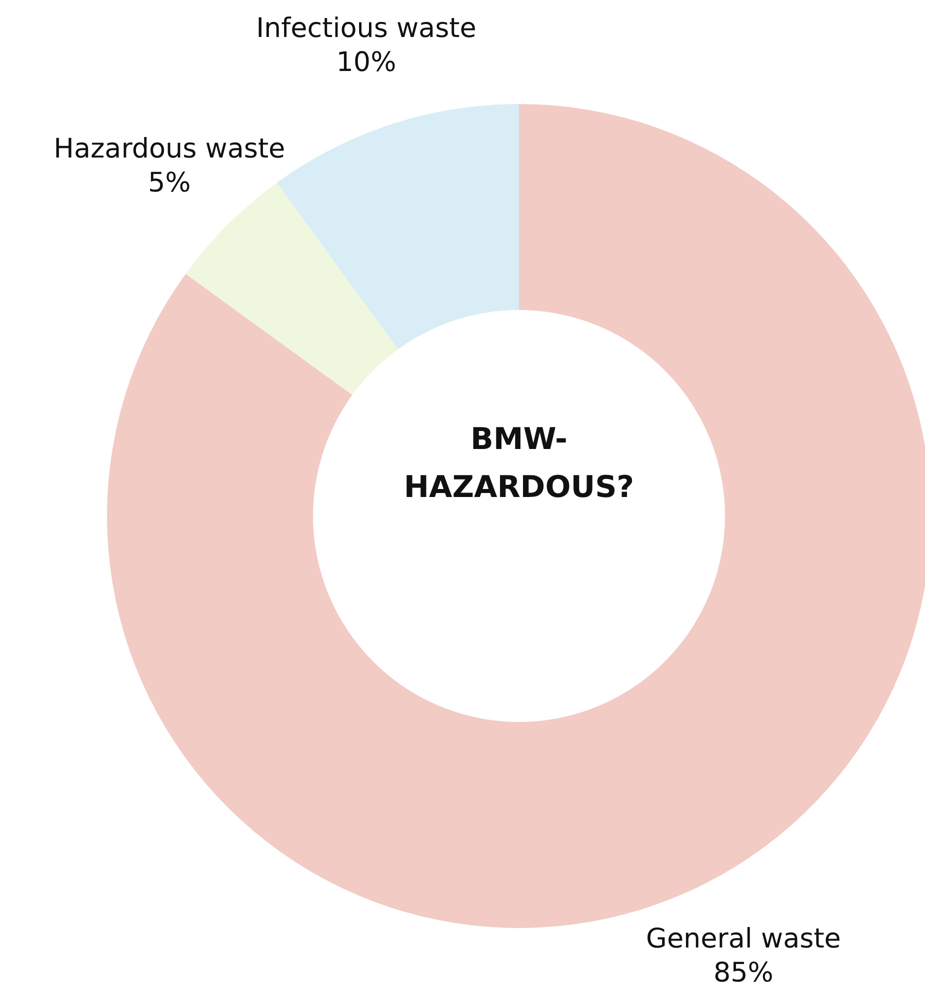 Image resolution: width=925 pixels, height=993 pixels. Describe the element at coordinates (366, 28) in the screenshot. I see `slice-label: Infectious waste` at that location.